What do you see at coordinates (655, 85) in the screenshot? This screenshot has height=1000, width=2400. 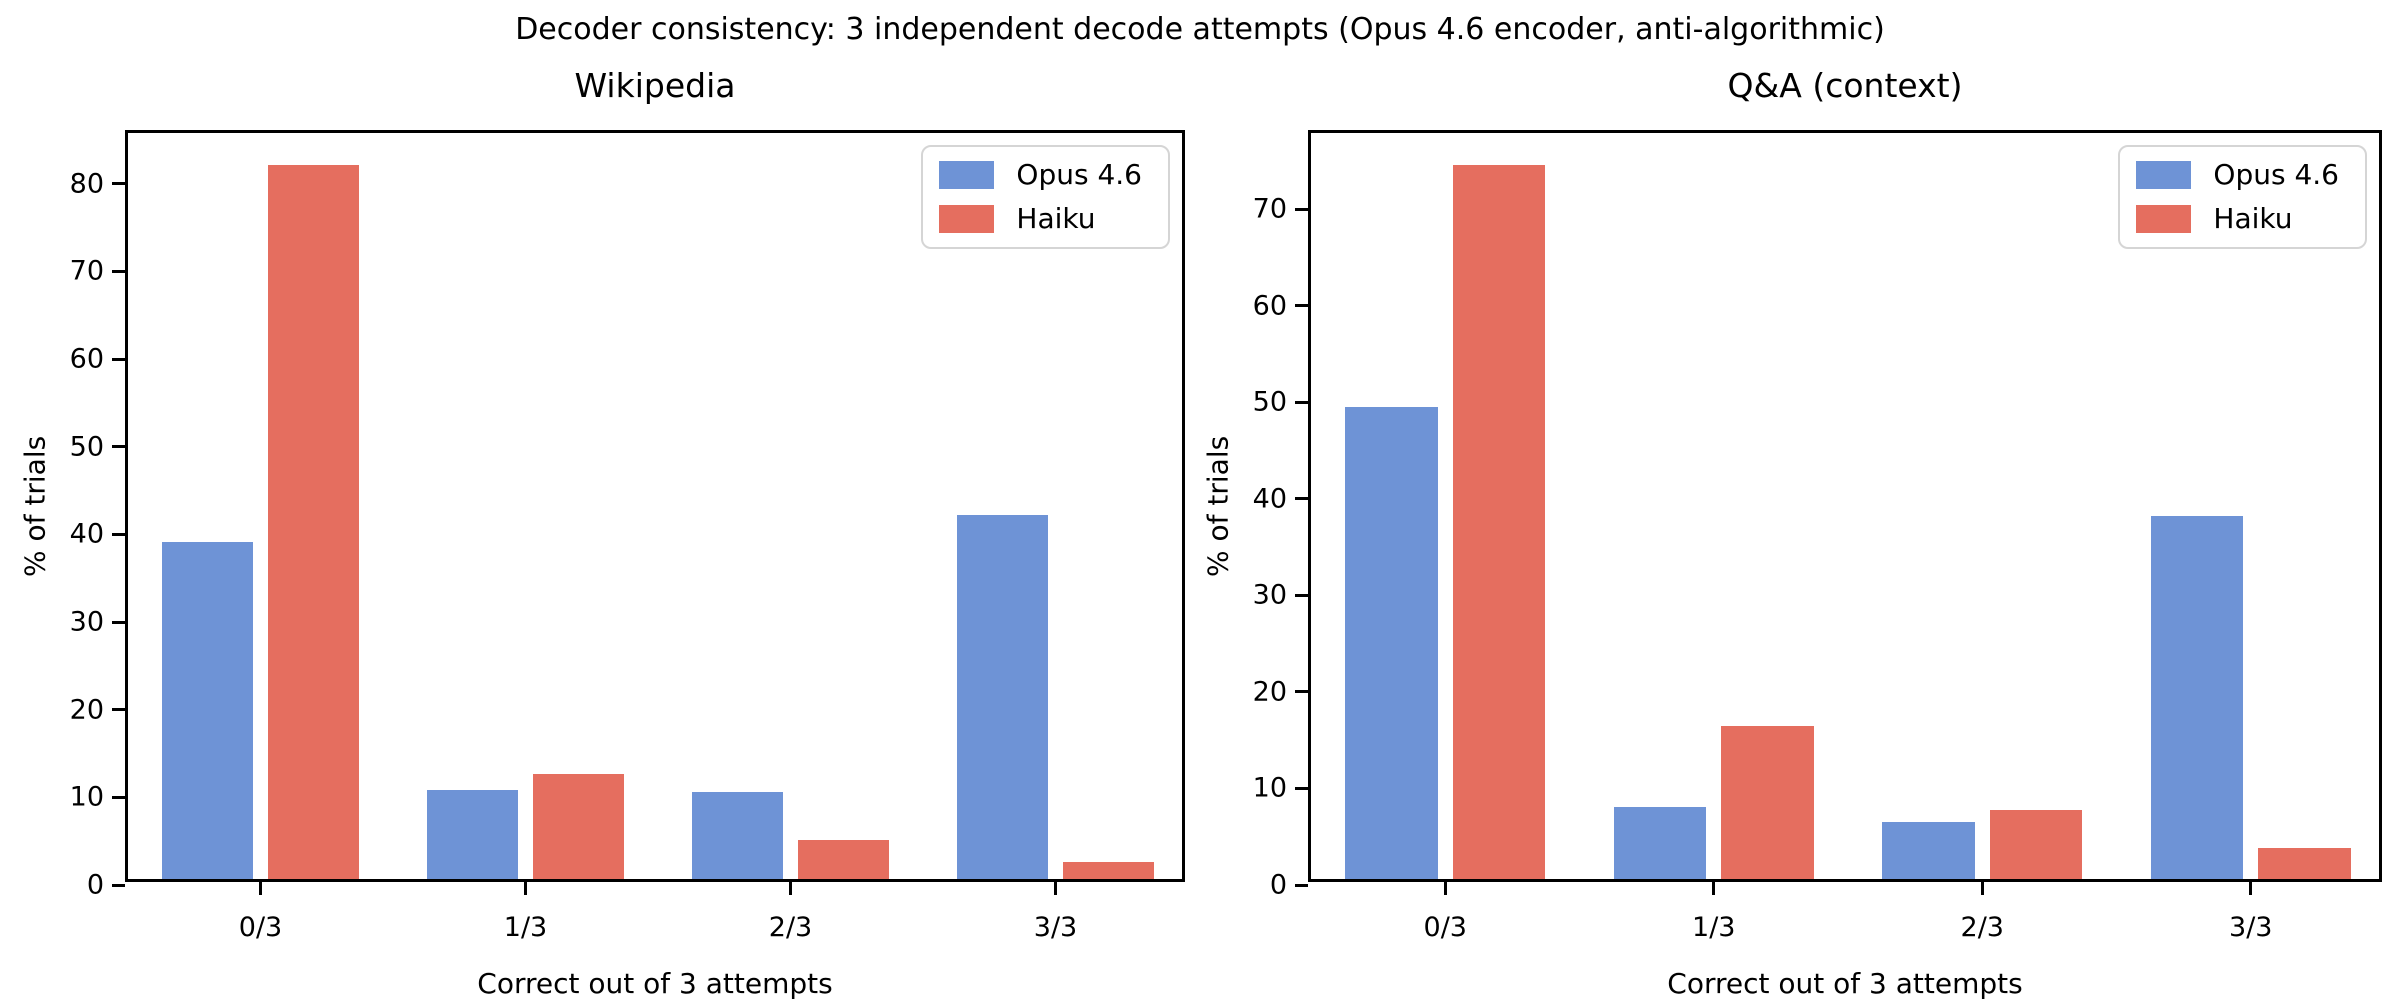 I see `plot-title: Wikipedia` at bounding box center [655, 85].